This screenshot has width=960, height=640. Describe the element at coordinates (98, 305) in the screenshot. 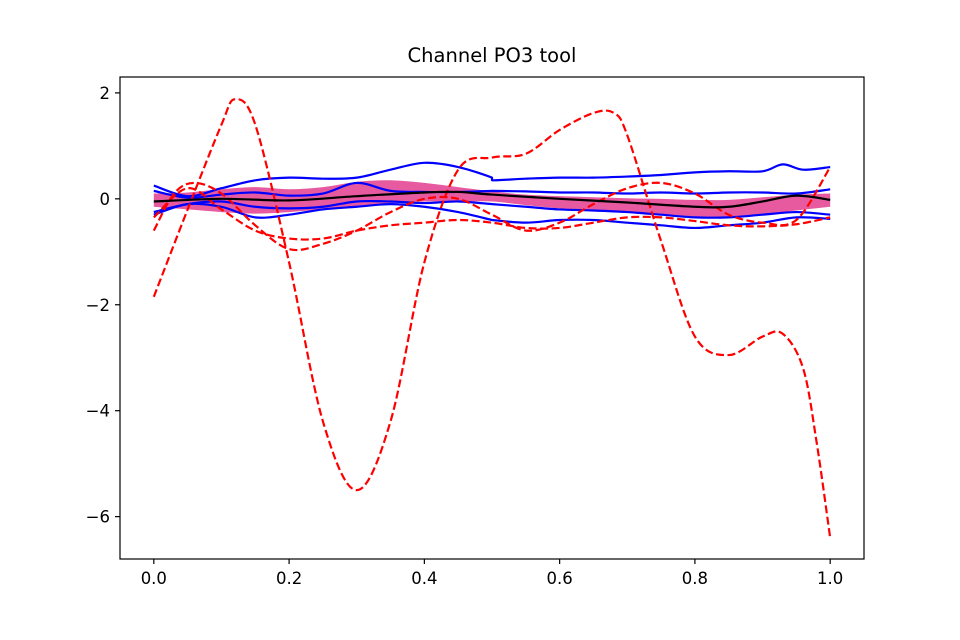

I see `y-tick-label-2: −2` at that location.